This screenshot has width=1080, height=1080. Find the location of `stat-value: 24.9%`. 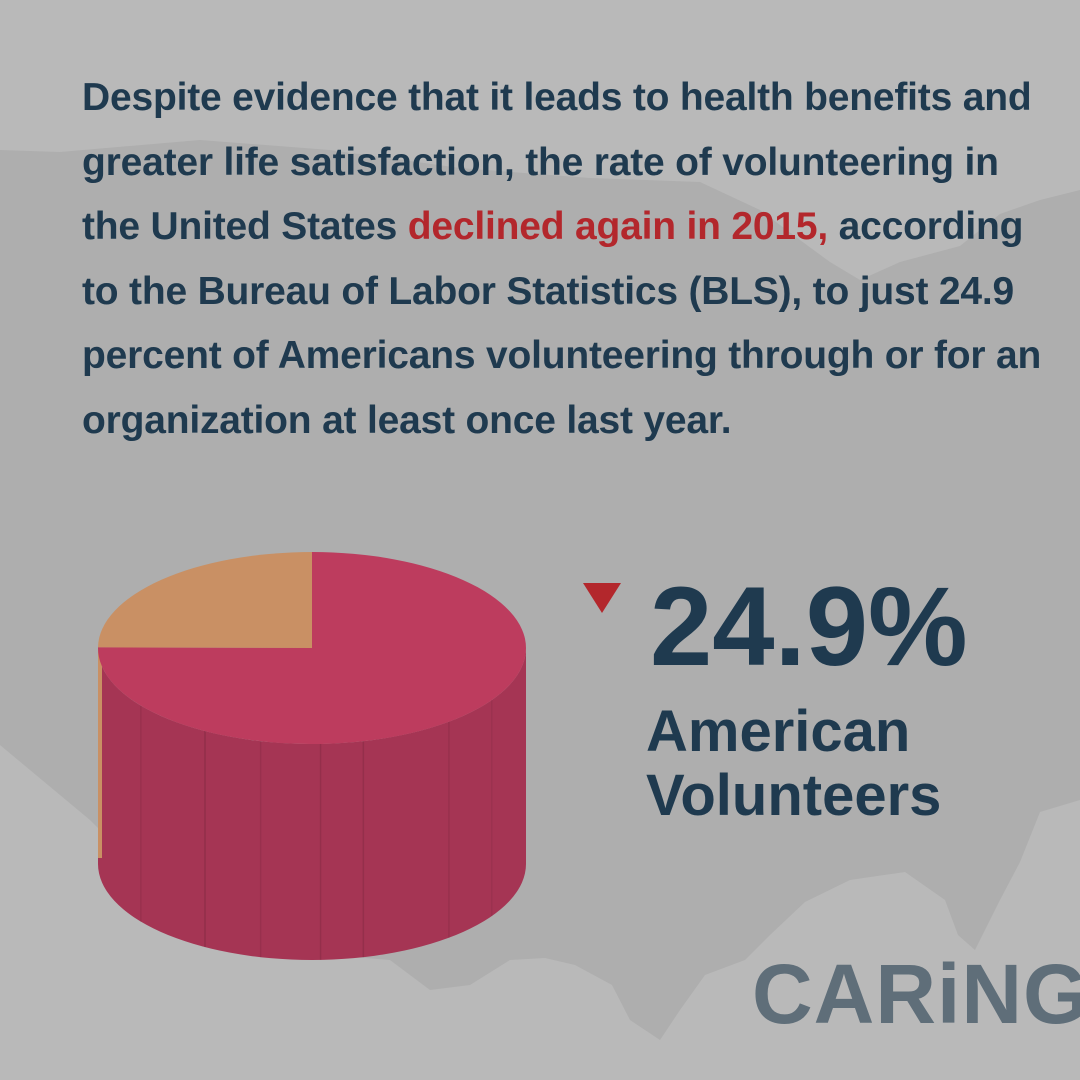

stat-value: 24.9% is located at coordinates (809, 626).